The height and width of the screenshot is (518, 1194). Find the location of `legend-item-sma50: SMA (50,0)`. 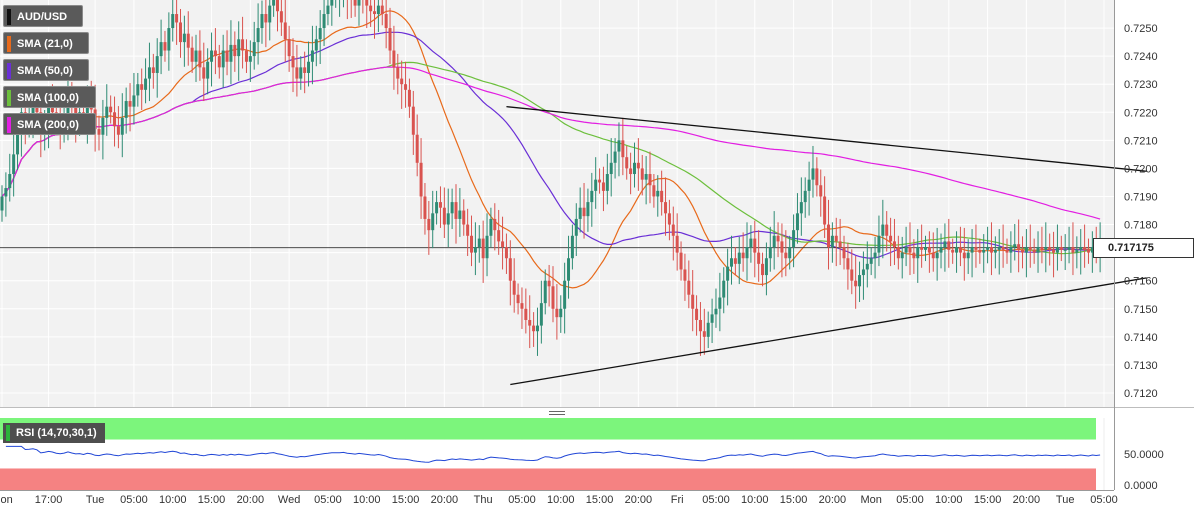

legend-item-sma50: SMA (50,0) is located at coordinates (46, 70).